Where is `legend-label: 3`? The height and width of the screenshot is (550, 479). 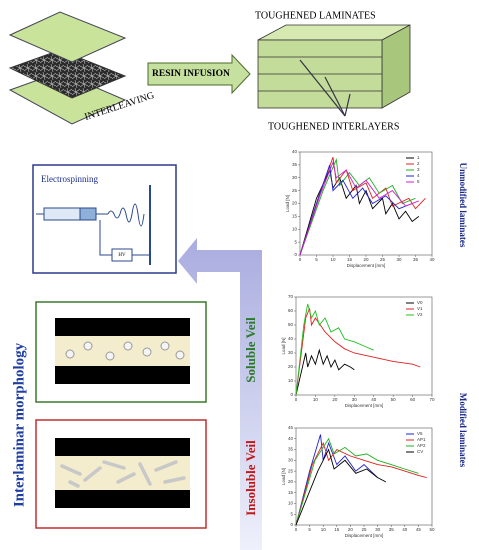 legend-label: 3 is located at coordinates (418, 169).